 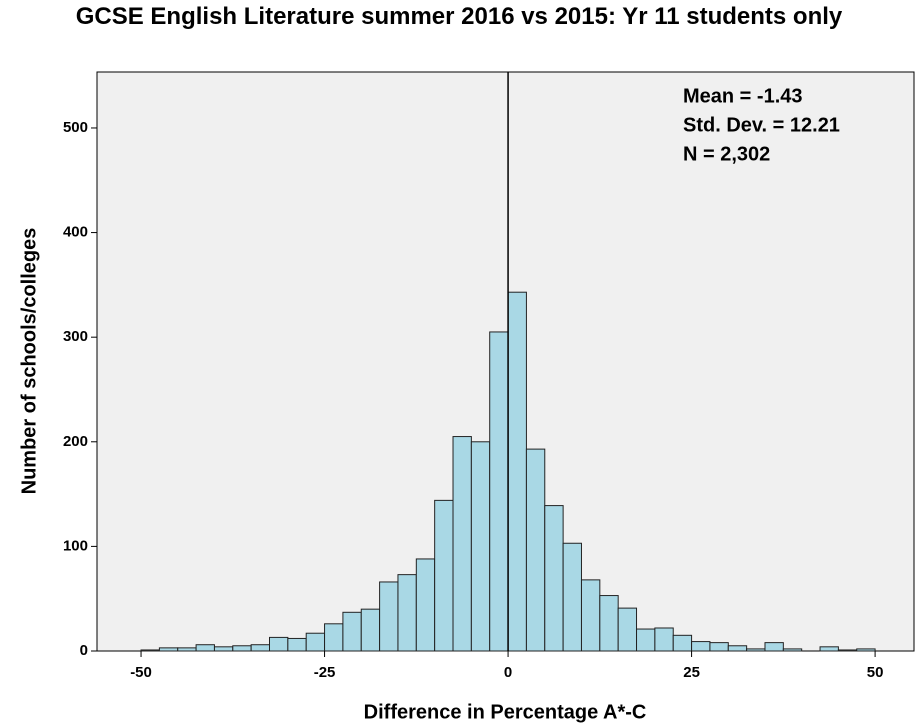 I want to click on x-tick-label: -25, so click(x=325, y=672).